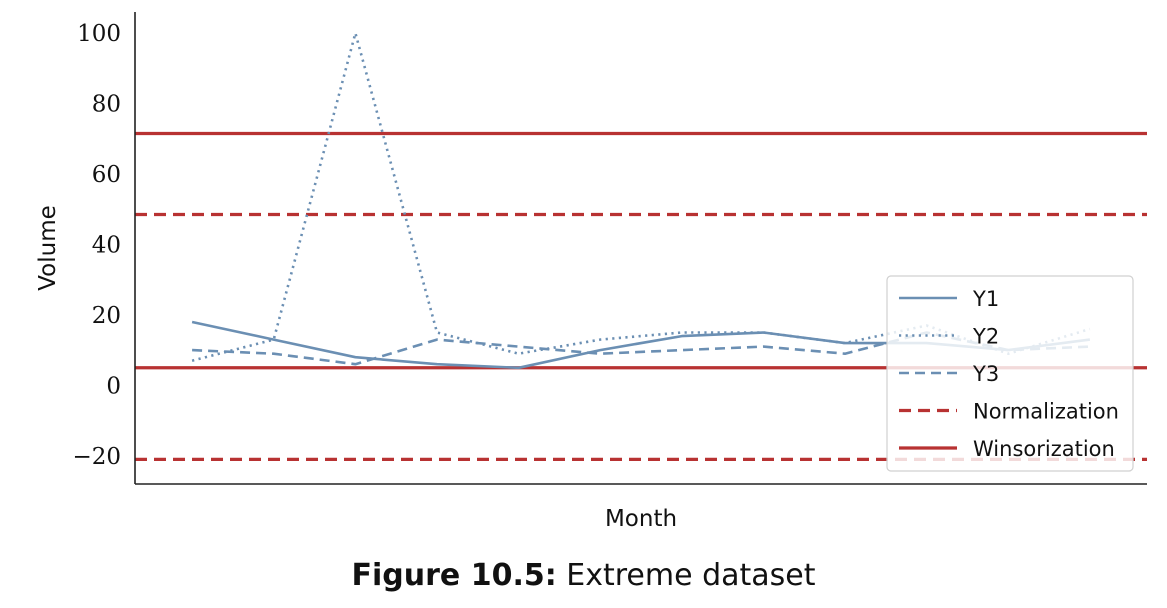  Describe the element at coordinates (106, 245) in the screenshot. I see `y-tick-label: 40` at that location.